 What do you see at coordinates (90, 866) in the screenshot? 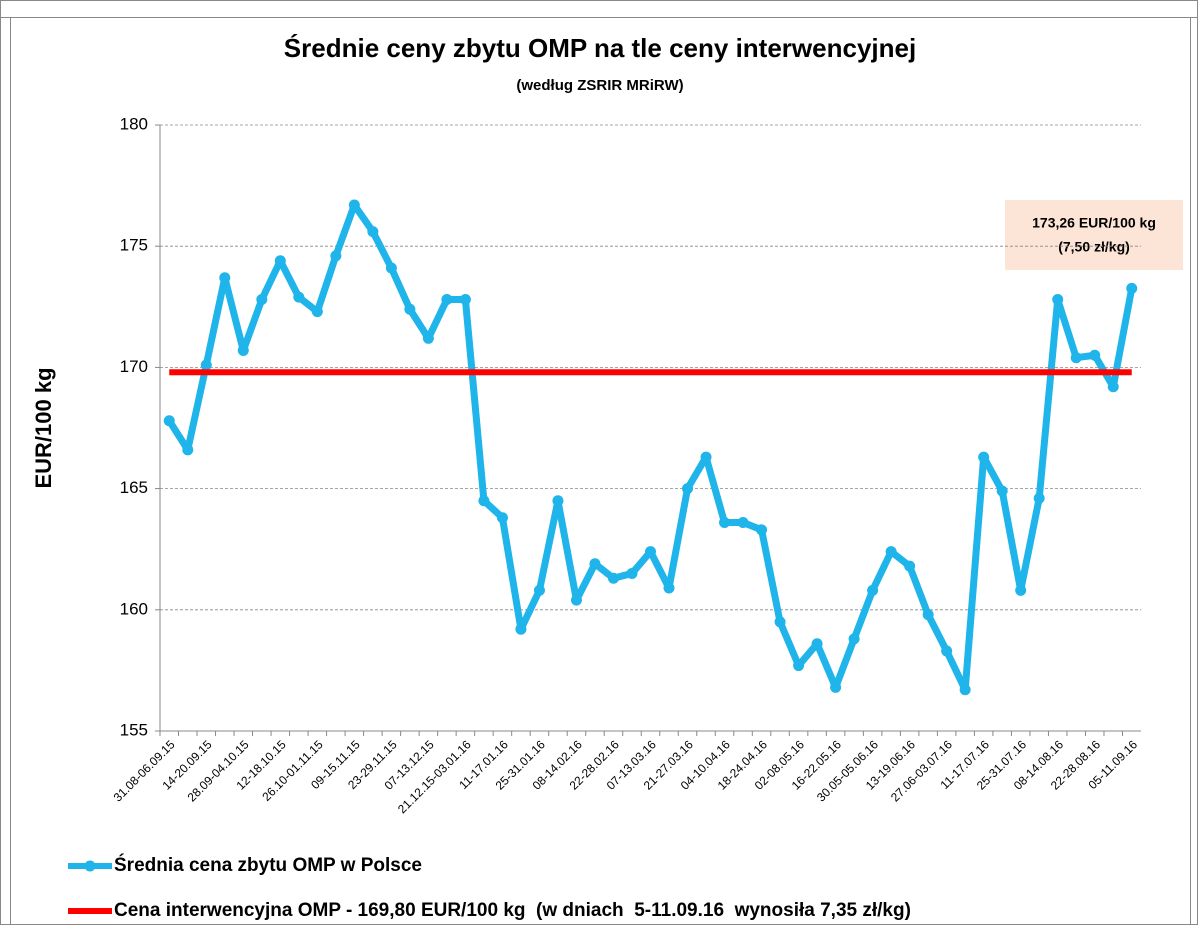
I see `legend-marker` at bounding box center [90, 866].